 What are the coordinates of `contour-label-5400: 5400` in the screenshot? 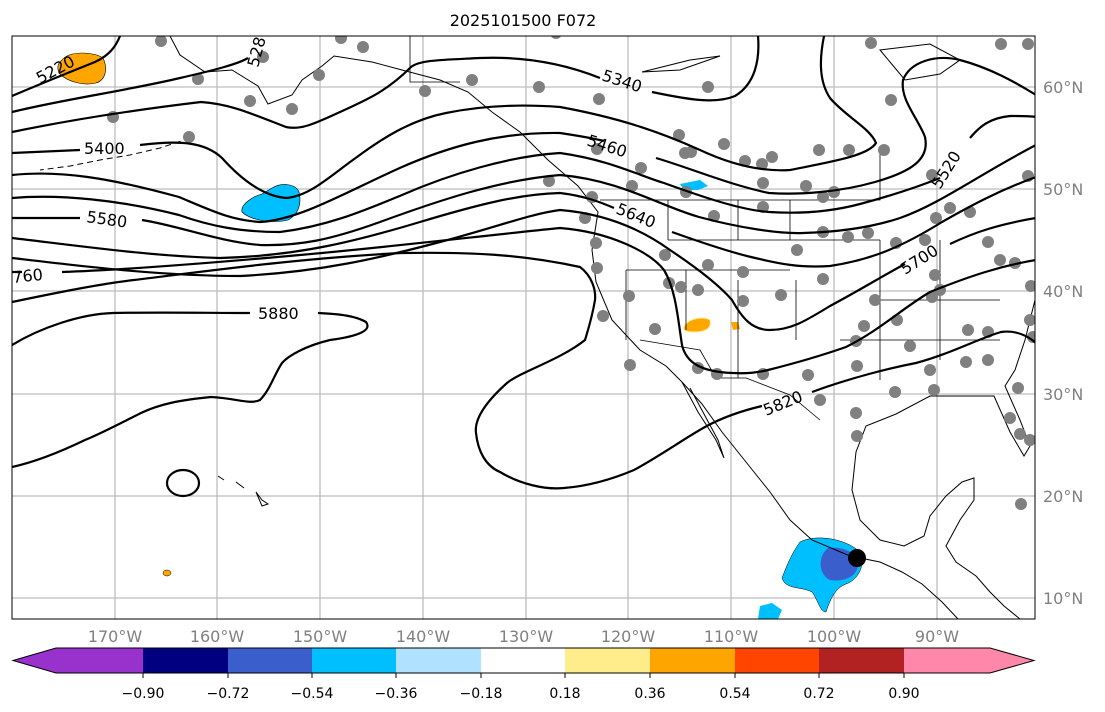 It's located at (104, 148).